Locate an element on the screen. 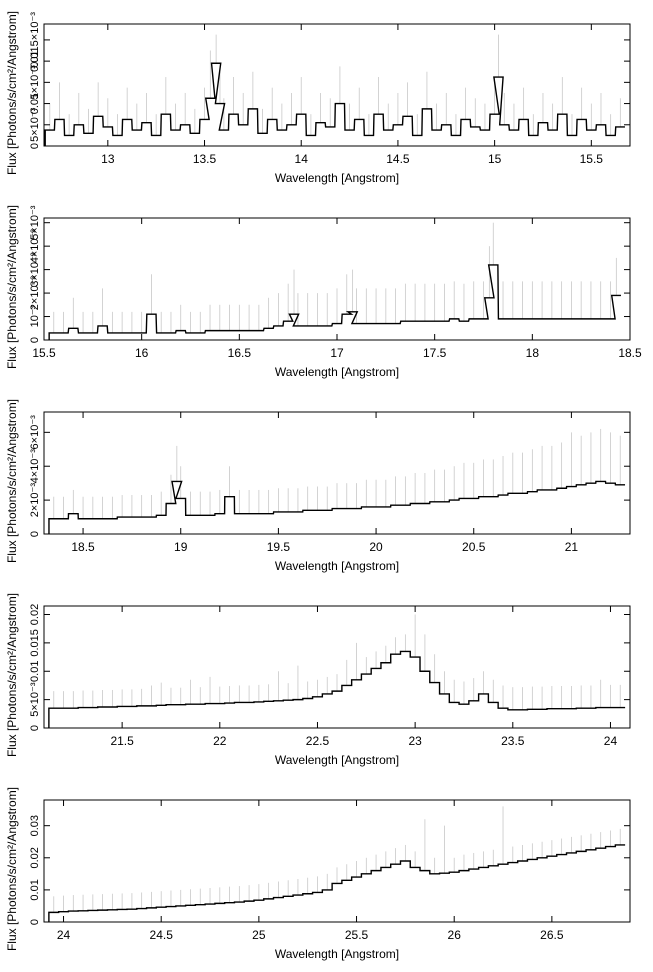 Image resolution: width=653 pixels, height=972 pixels. x-tick-label: 13.5 is located at coordinates (205, 159).